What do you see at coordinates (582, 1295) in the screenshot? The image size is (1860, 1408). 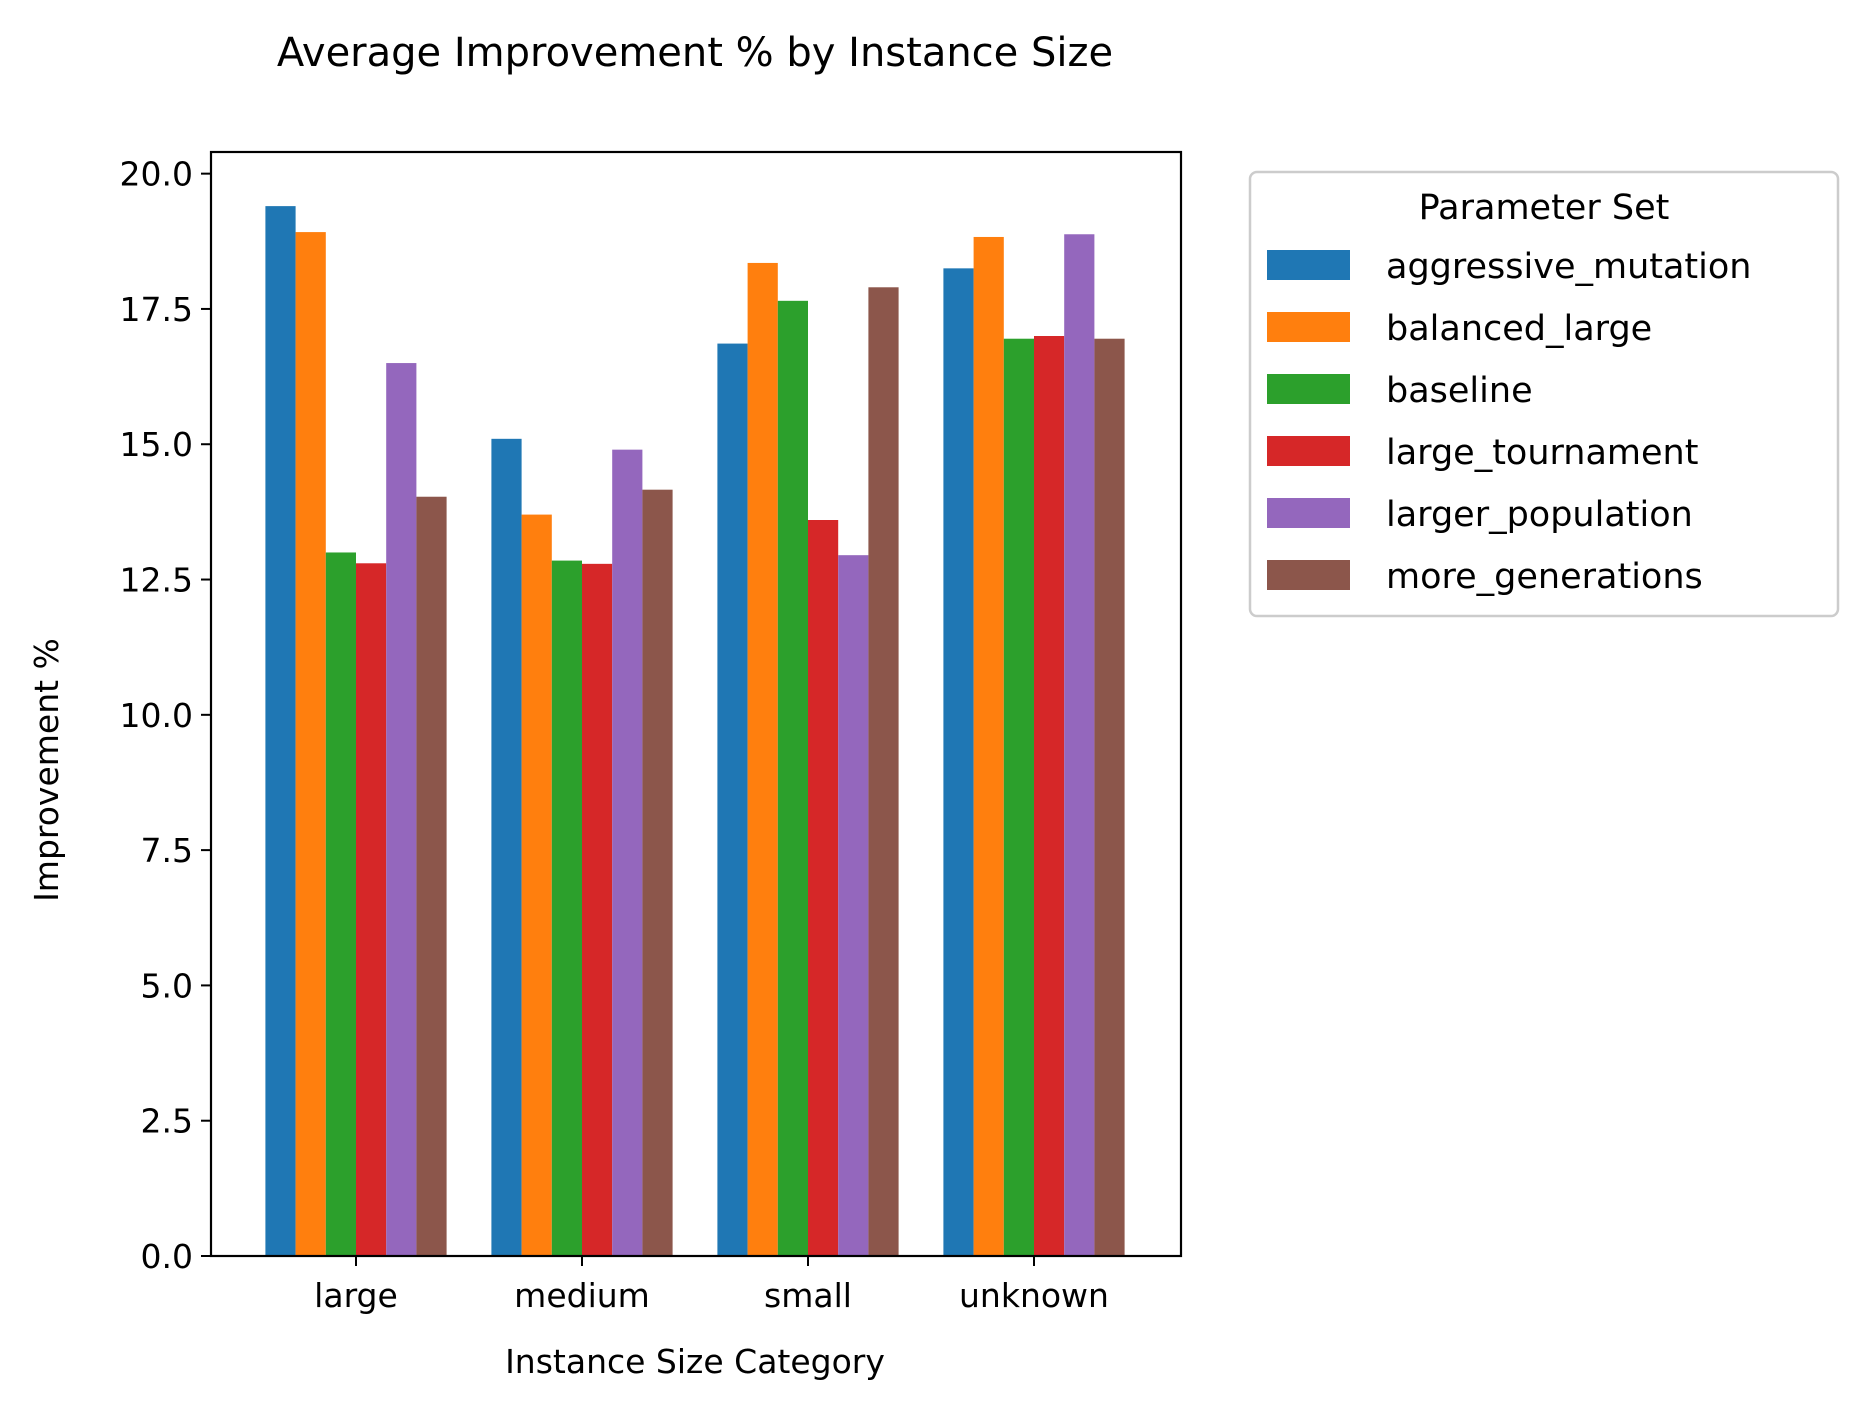 I see `x-tick-label: medium` at bounding box center [582, 1295].